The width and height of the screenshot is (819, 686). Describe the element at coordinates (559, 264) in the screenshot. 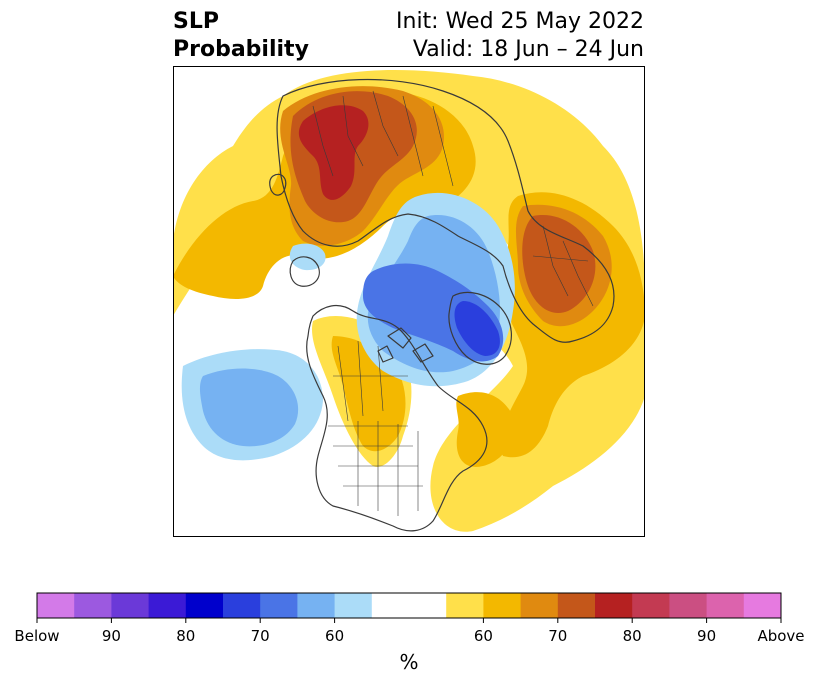

I see `above-75-asia-field` at that location.